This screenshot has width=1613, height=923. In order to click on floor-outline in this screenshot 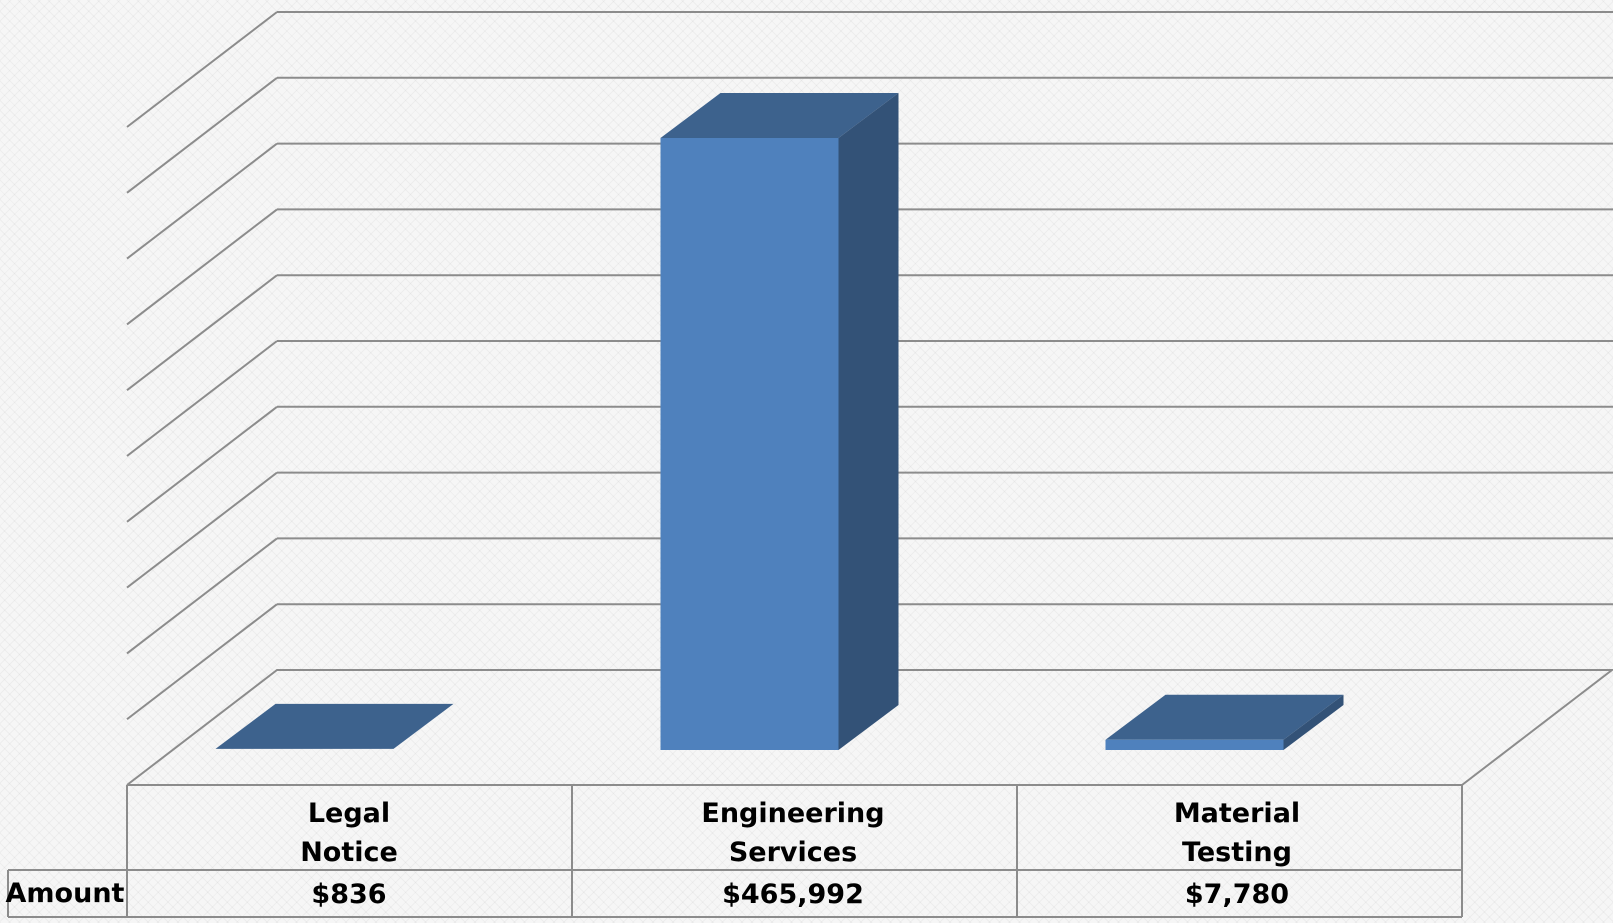, I will do `click(869, 727)`.